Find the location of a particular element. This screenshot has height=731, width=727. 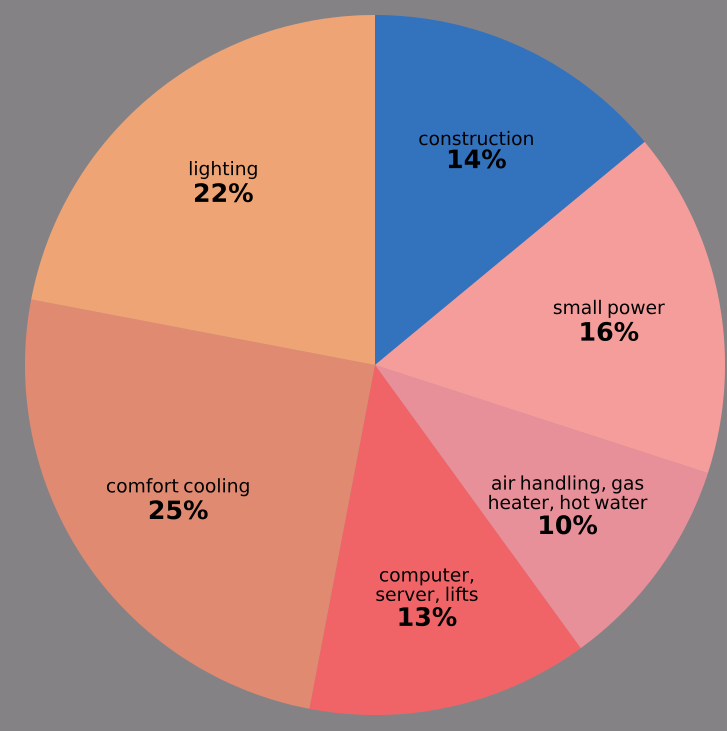

data-label: 14% is located at coordinates (477, 158).